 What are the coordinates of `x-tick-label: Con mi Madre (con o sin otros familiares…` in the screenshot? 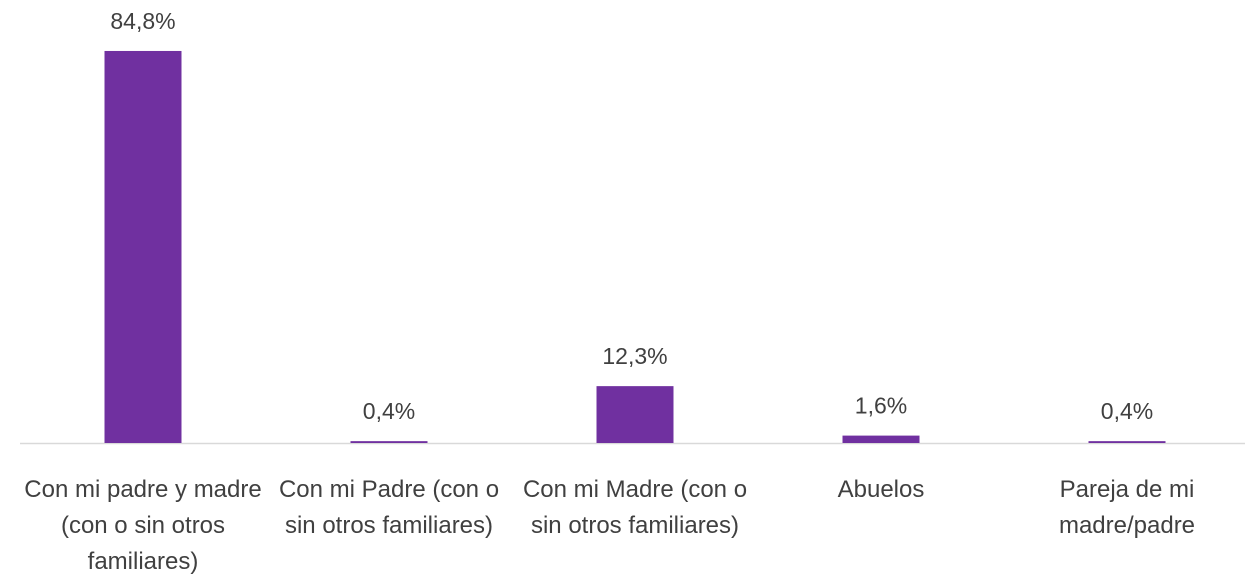 It's located at (635, 507).